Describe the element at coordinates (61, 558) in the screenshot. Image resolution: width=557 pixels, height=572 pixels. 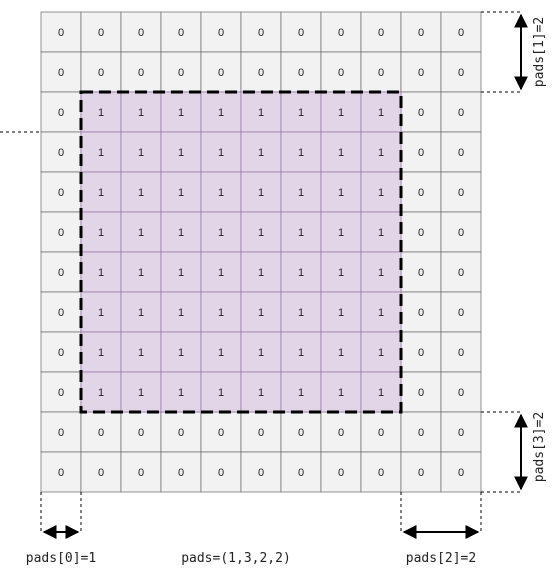
I see `pads0-label: pads[0]=1` at that location.